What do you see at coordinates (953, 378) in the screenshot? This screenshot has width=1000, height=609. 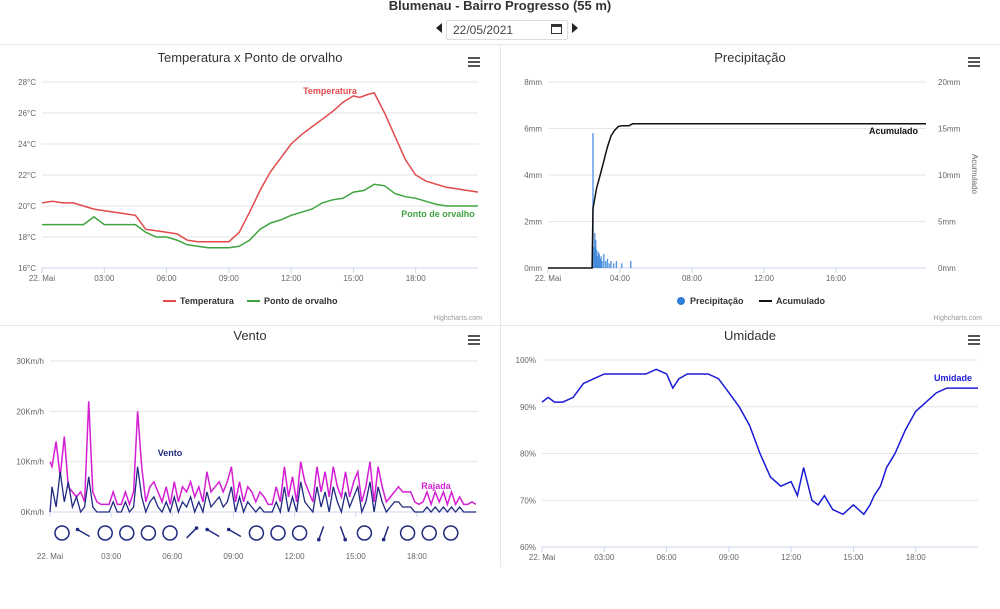 I see `series-label-umidade: Umidade` at bounding box center [953, 378].